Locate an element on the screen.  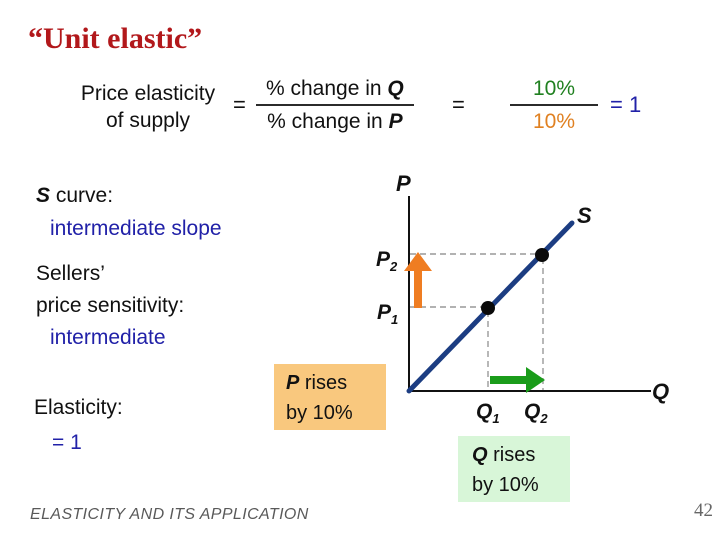
denominator-var-p: P is located at coordinates (395, 121).